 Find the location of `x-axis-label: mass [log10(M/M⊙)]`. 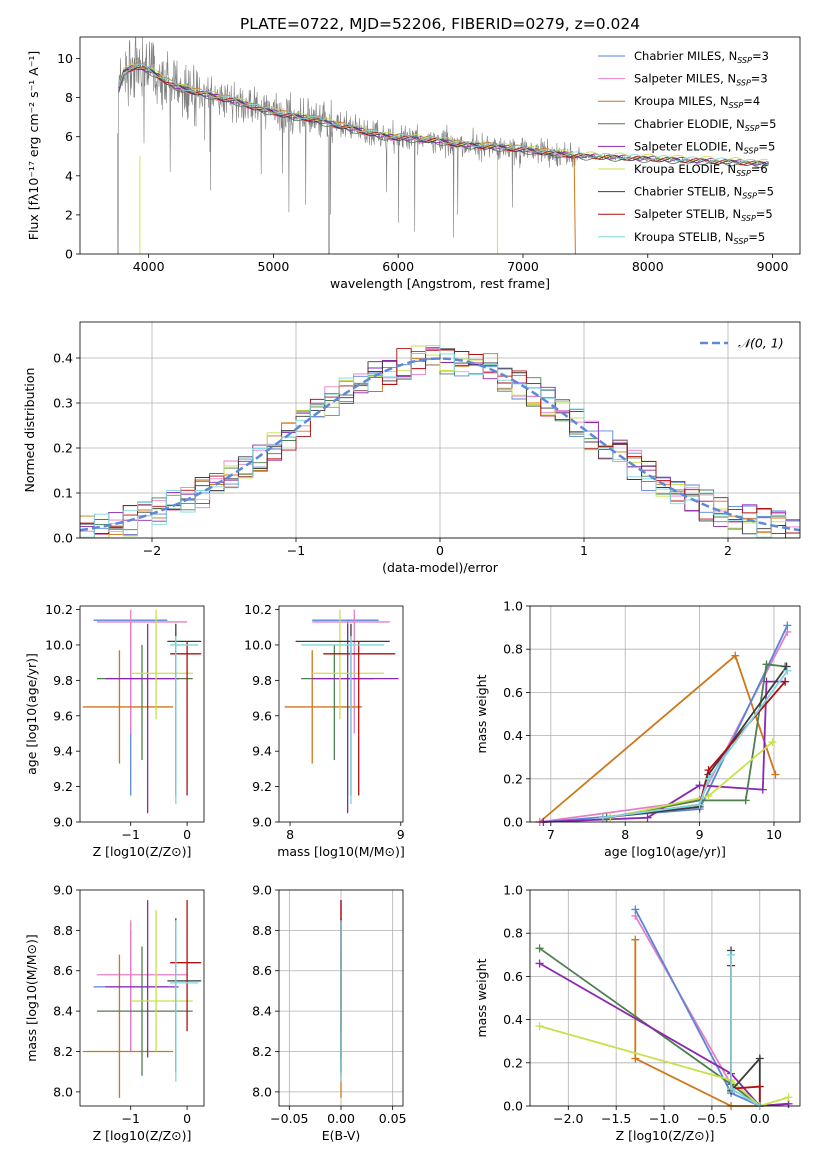

x-axis-label: mass [log10(M/M⊙)] is located at coordinates (341, 851).